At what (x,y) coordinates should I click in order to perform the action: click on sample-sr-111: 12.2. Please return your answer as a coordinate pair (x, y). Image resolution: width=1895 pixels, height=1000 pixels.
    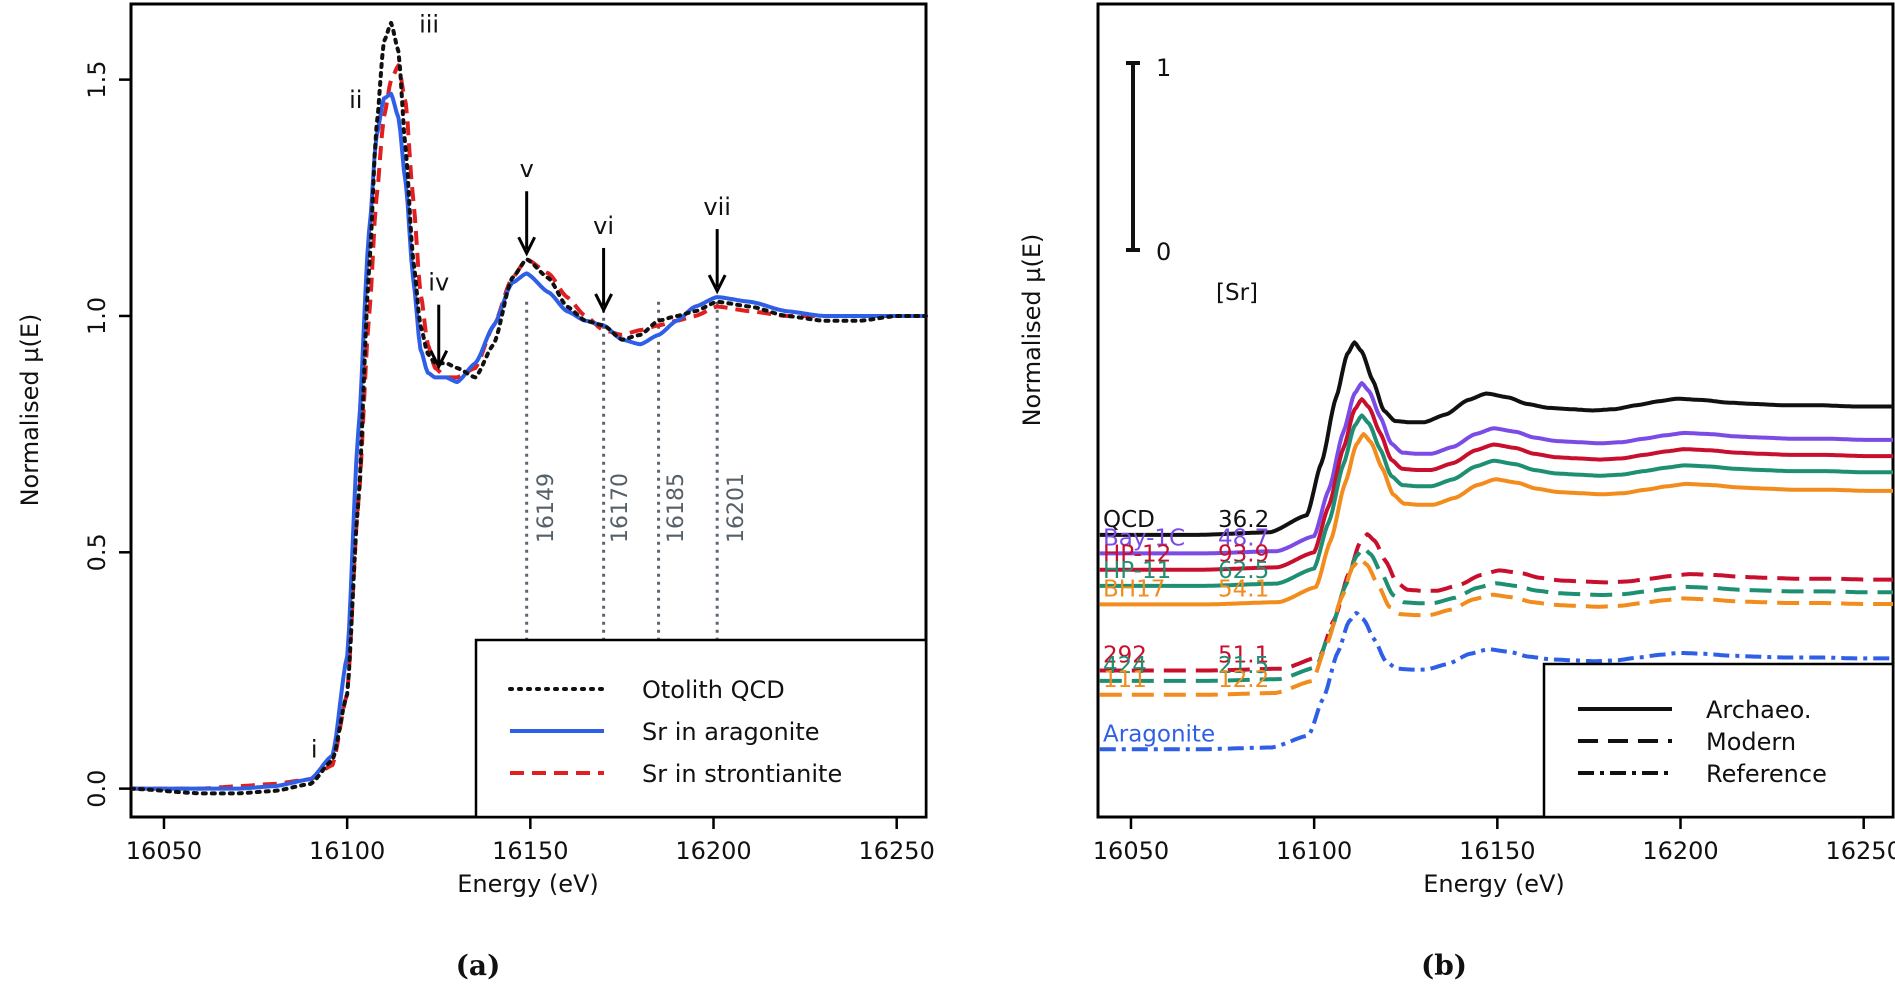
    Looking at the image, I should click on (1243, 680).